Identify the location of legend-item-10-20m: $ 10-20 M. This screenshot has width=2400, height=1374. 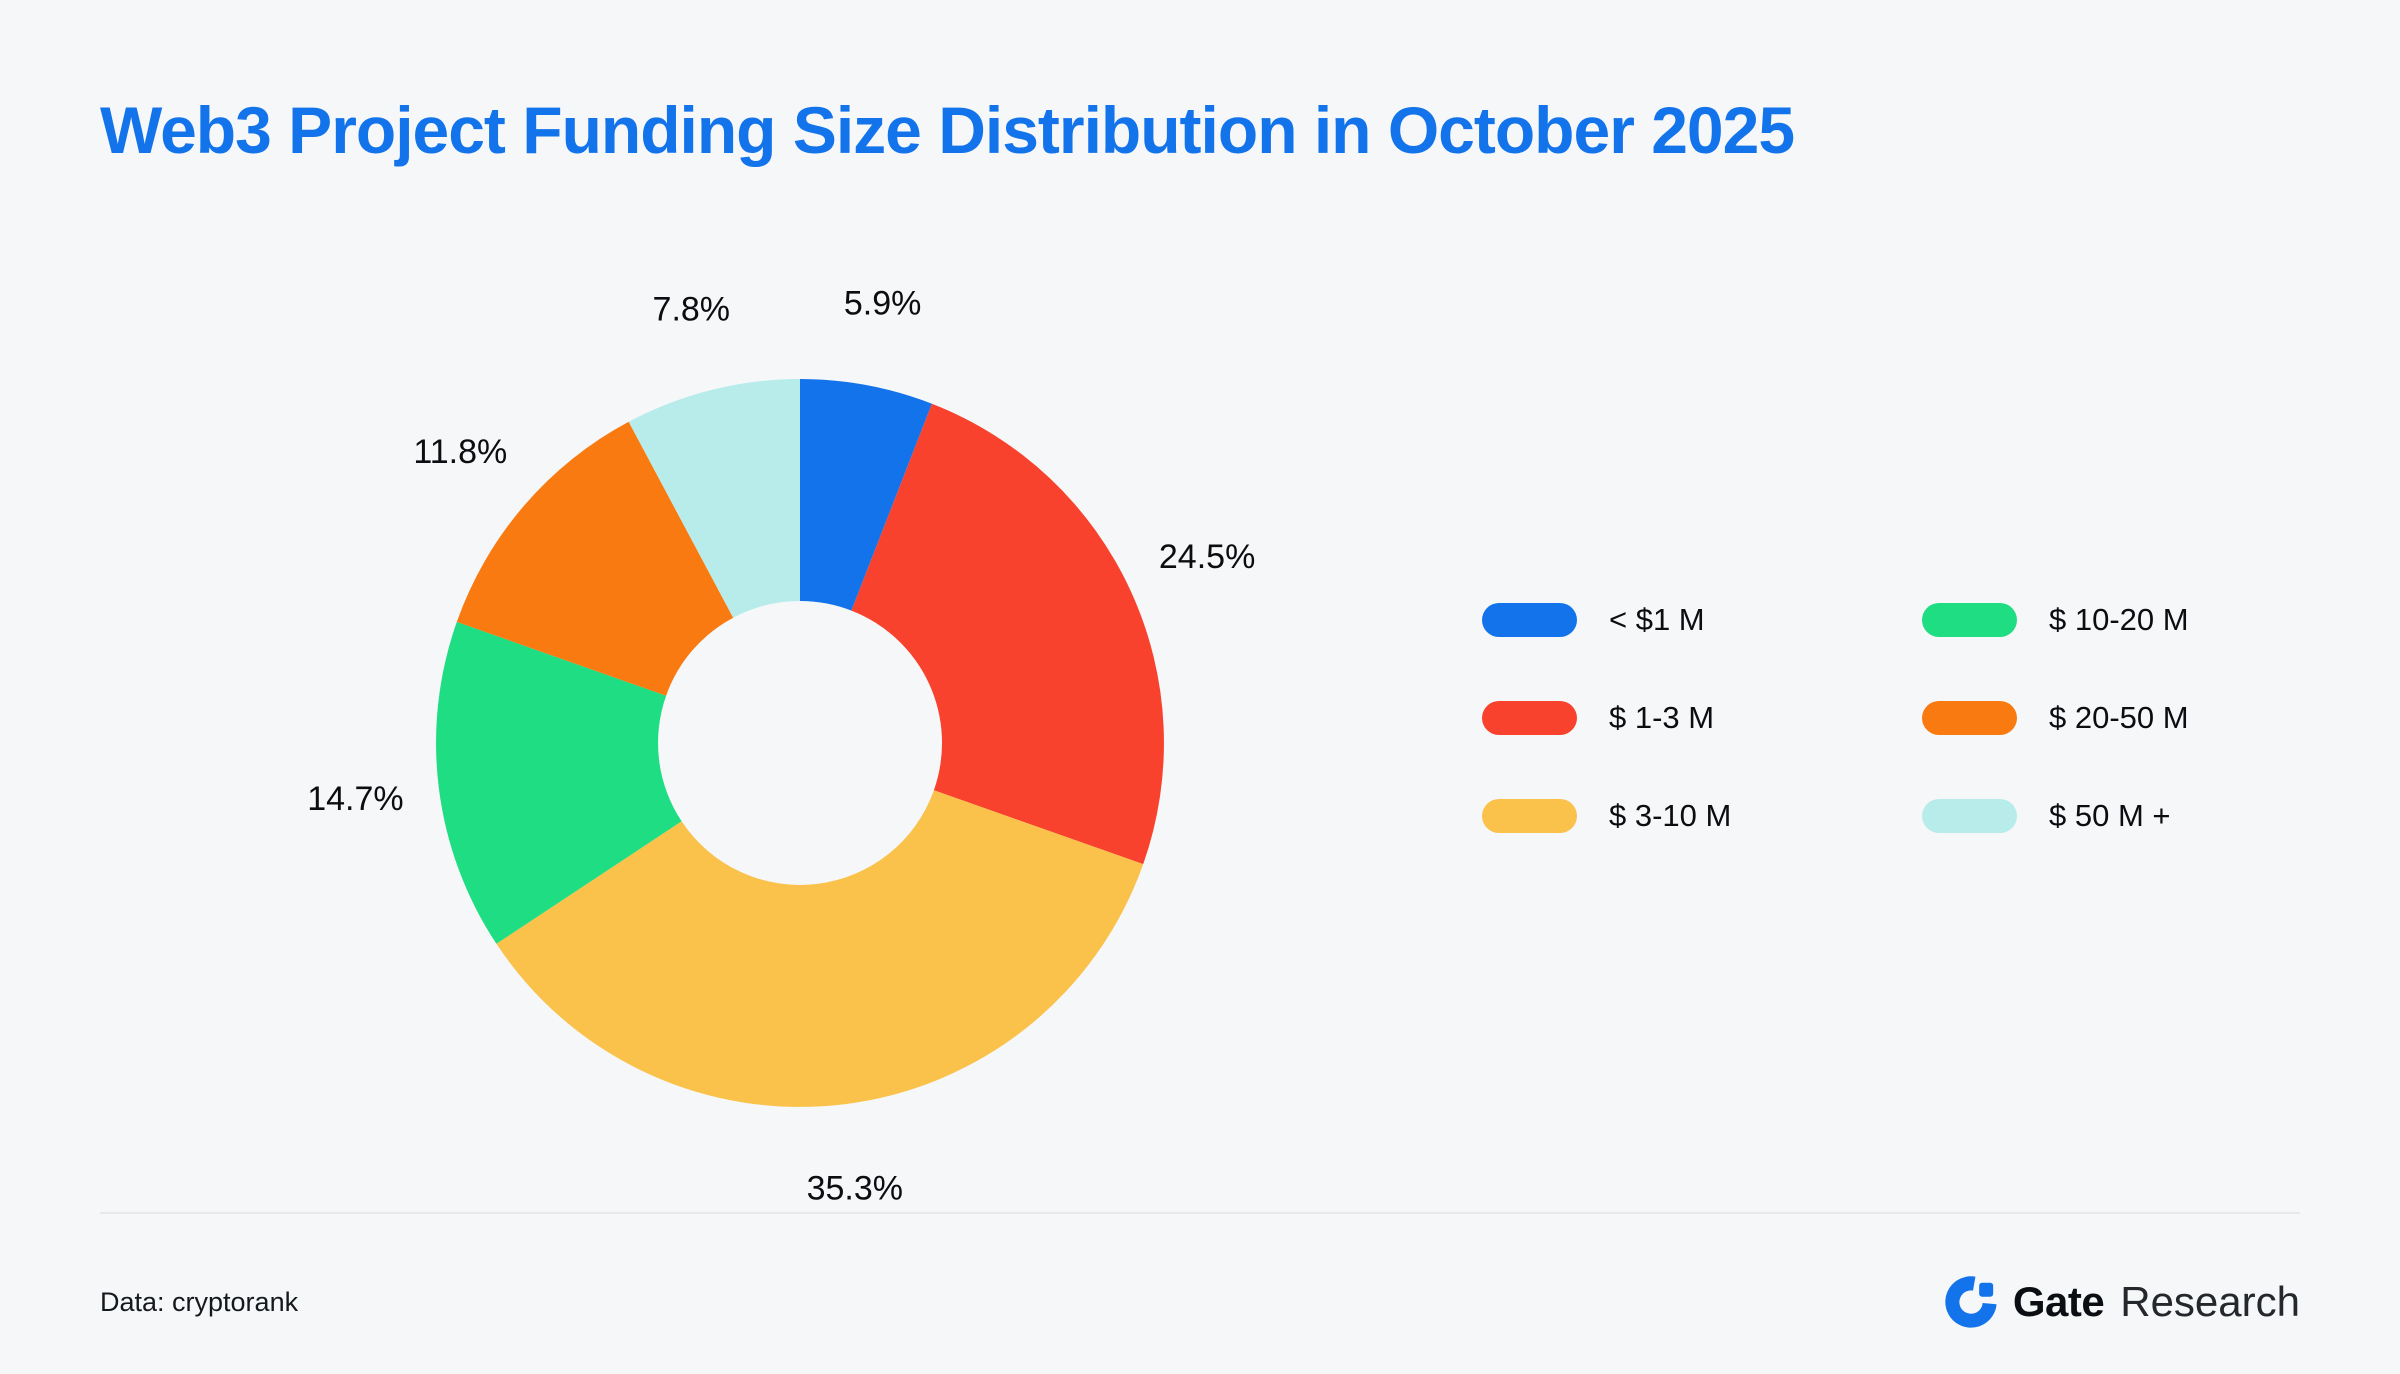
(2102, 620).